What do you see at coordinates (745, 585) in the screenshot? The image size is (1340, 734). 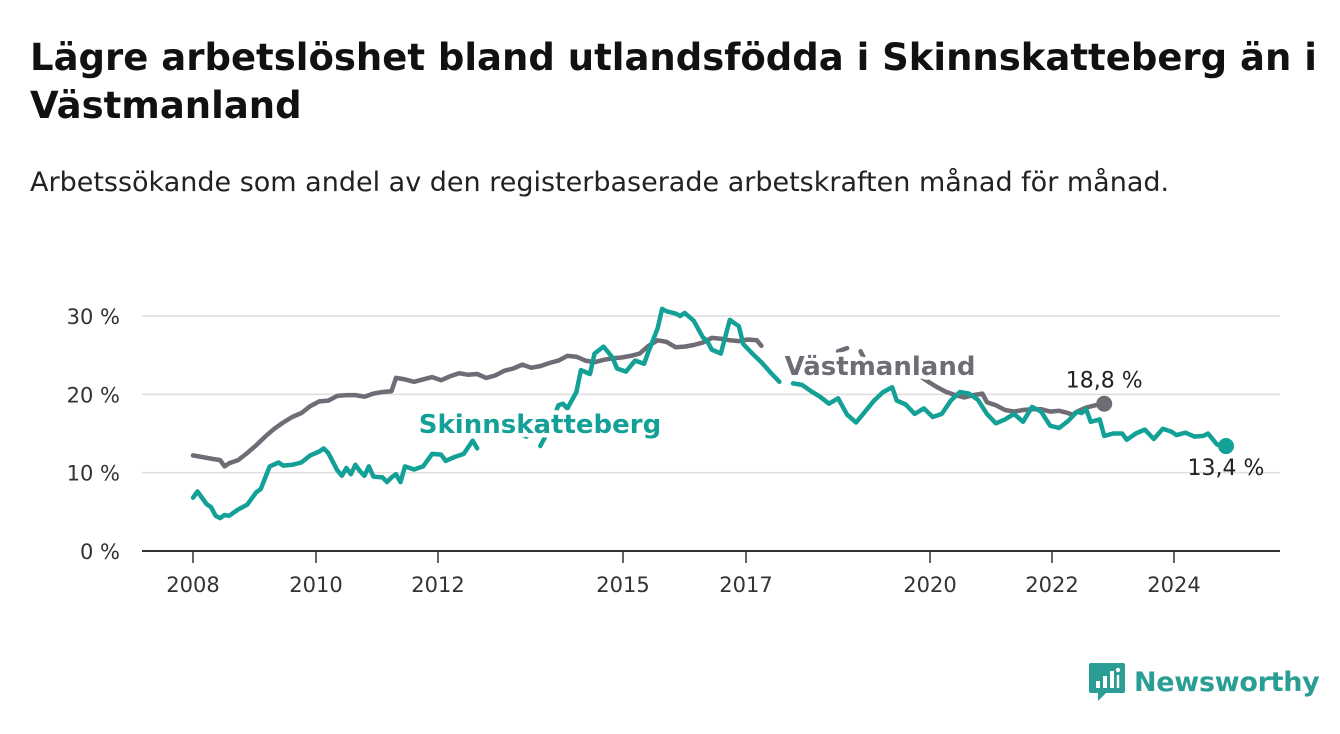 I see `x-tick-label: 2017` at bounding box center [745, 585].